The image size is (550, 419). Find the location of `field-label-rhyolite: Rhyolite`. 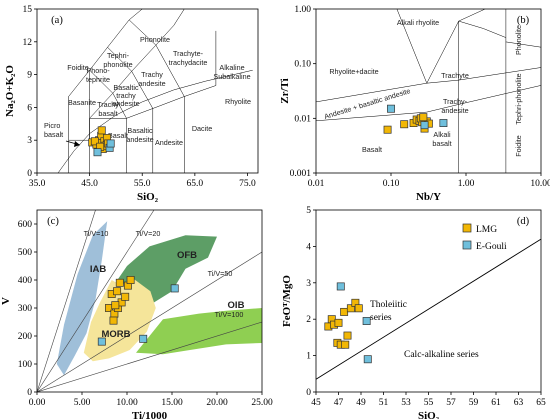

field-label-rhyolite: Rhyolite is located at coordinates (238, 101).